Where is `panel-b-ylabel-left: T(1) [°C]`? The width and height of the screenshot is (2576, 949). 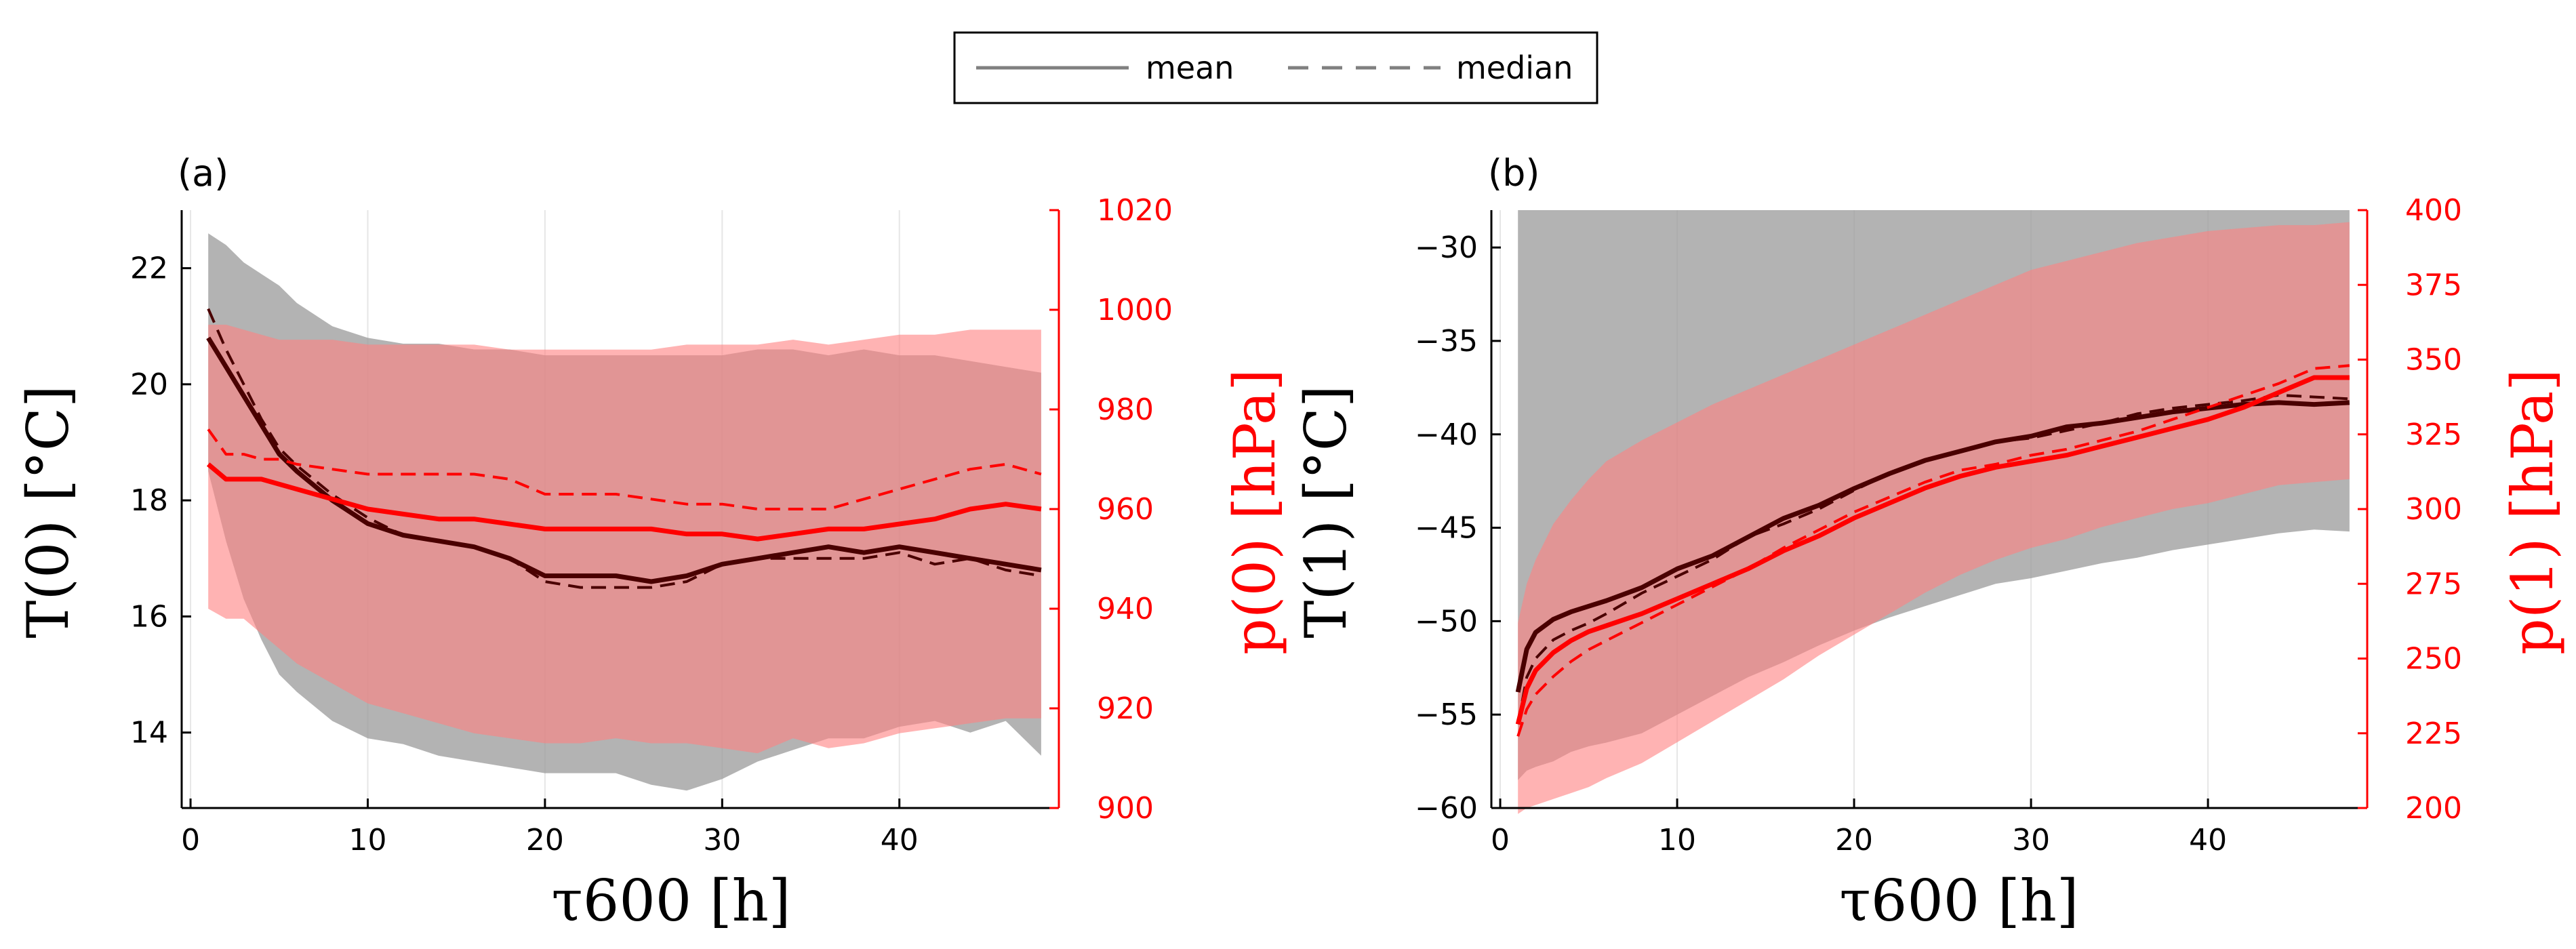
panel-b-ylabel-left: T(1) [°C] is located at coordinates (1326, 512).